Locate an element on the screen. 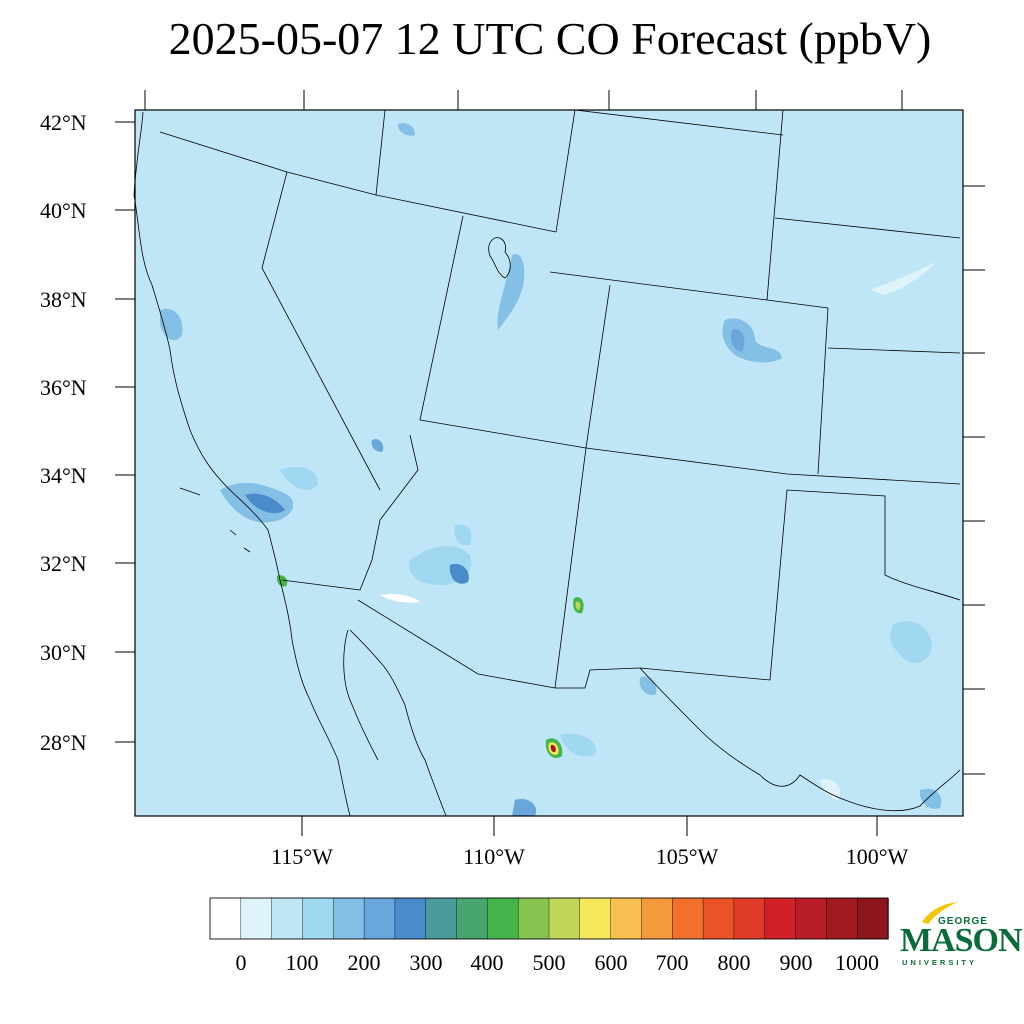 The image size is (1024, 1024). us-mexico-border-az is located at coordinates (499, 644).